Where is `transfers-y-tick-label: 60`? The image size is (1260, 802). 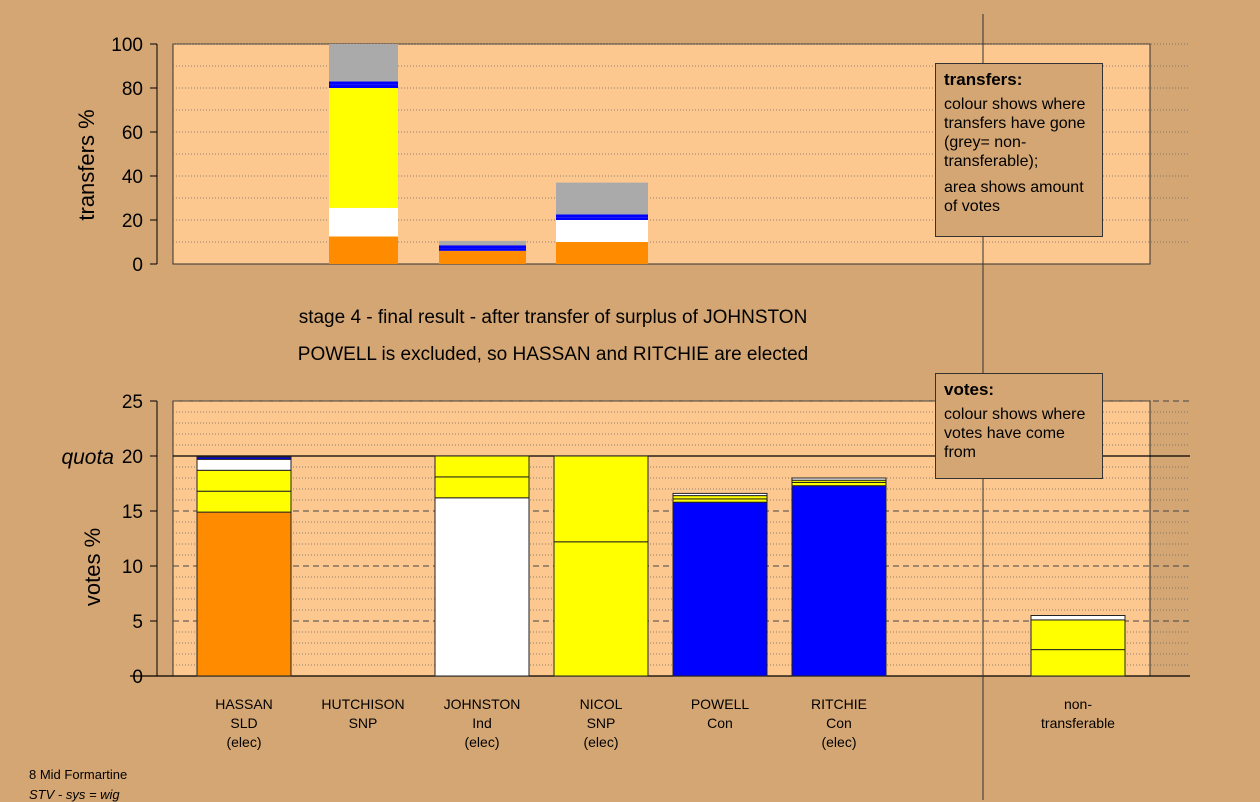
transfers-y-tick-label: 60 is located at coordinates (132, 133).